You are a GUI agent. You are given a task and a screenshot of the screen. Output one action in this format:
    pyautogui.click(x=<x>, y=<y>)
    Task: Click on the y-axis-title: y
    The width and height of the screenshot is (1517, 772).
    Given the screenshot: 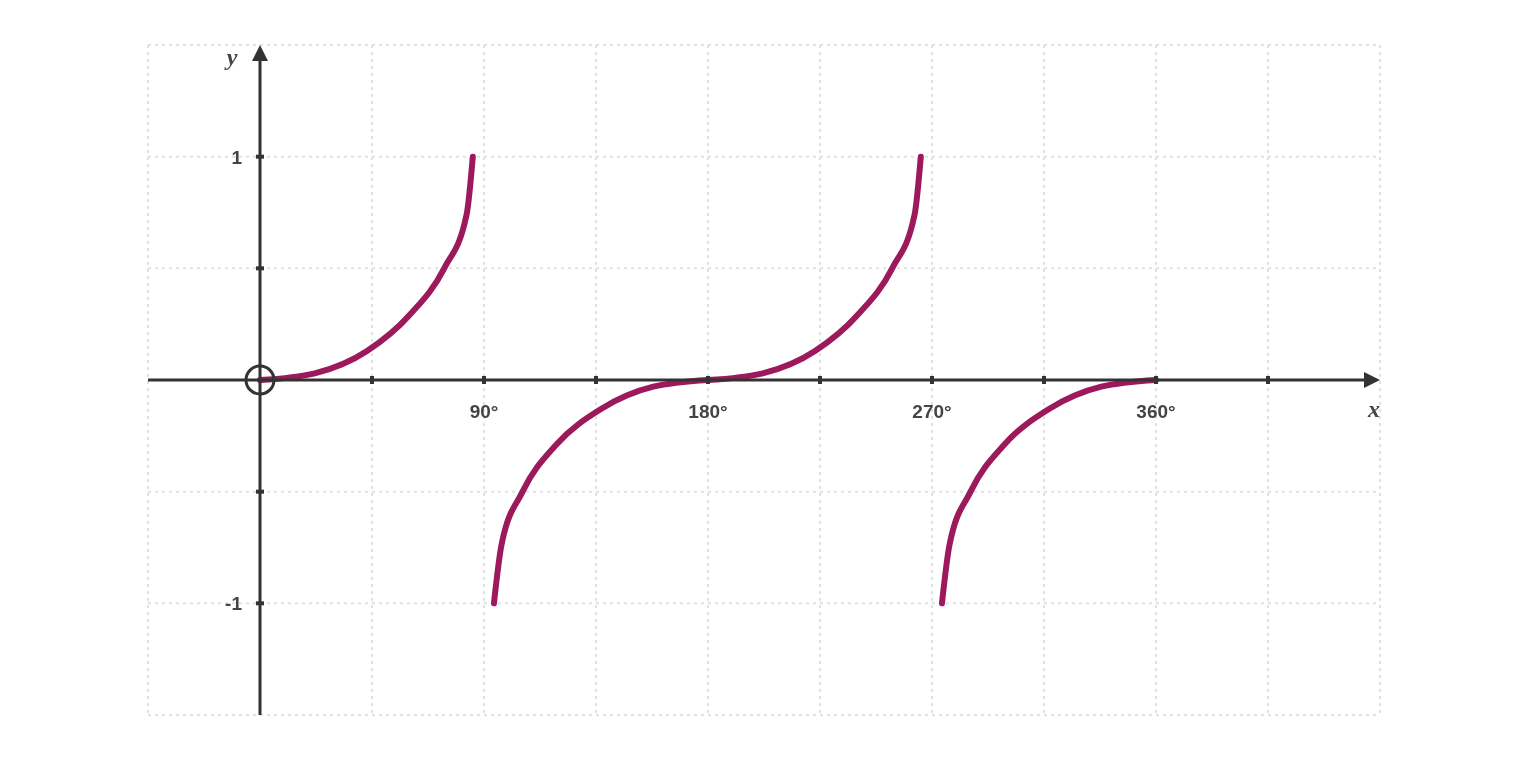 What is the action you would take?
    pyautogui.click(x=230, y=57)
    